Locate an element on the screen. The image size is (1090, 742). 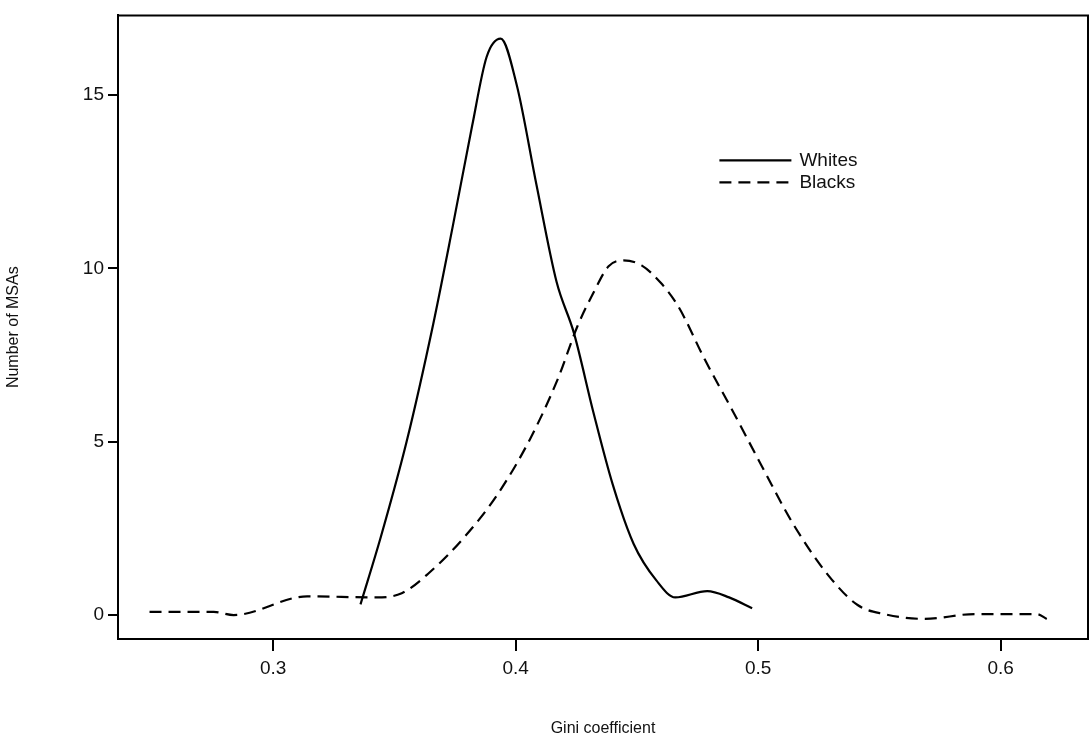
x-tick-label: 0.3 is located at coordinates (273, 667).